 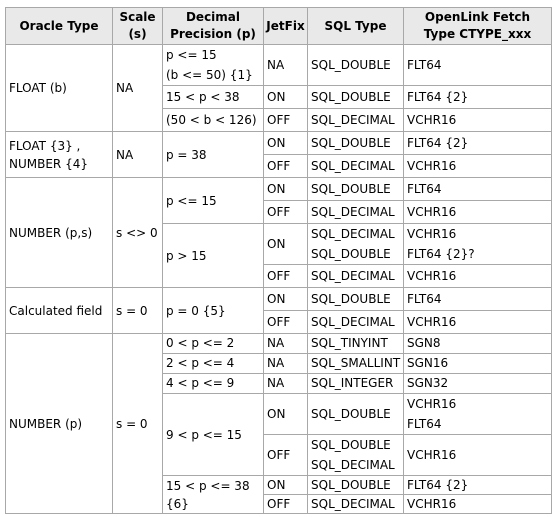 I want to click on table-row: 2 < p <= 4 NA SQL_SMALLINT SGN16, so click(x=279, y=363).